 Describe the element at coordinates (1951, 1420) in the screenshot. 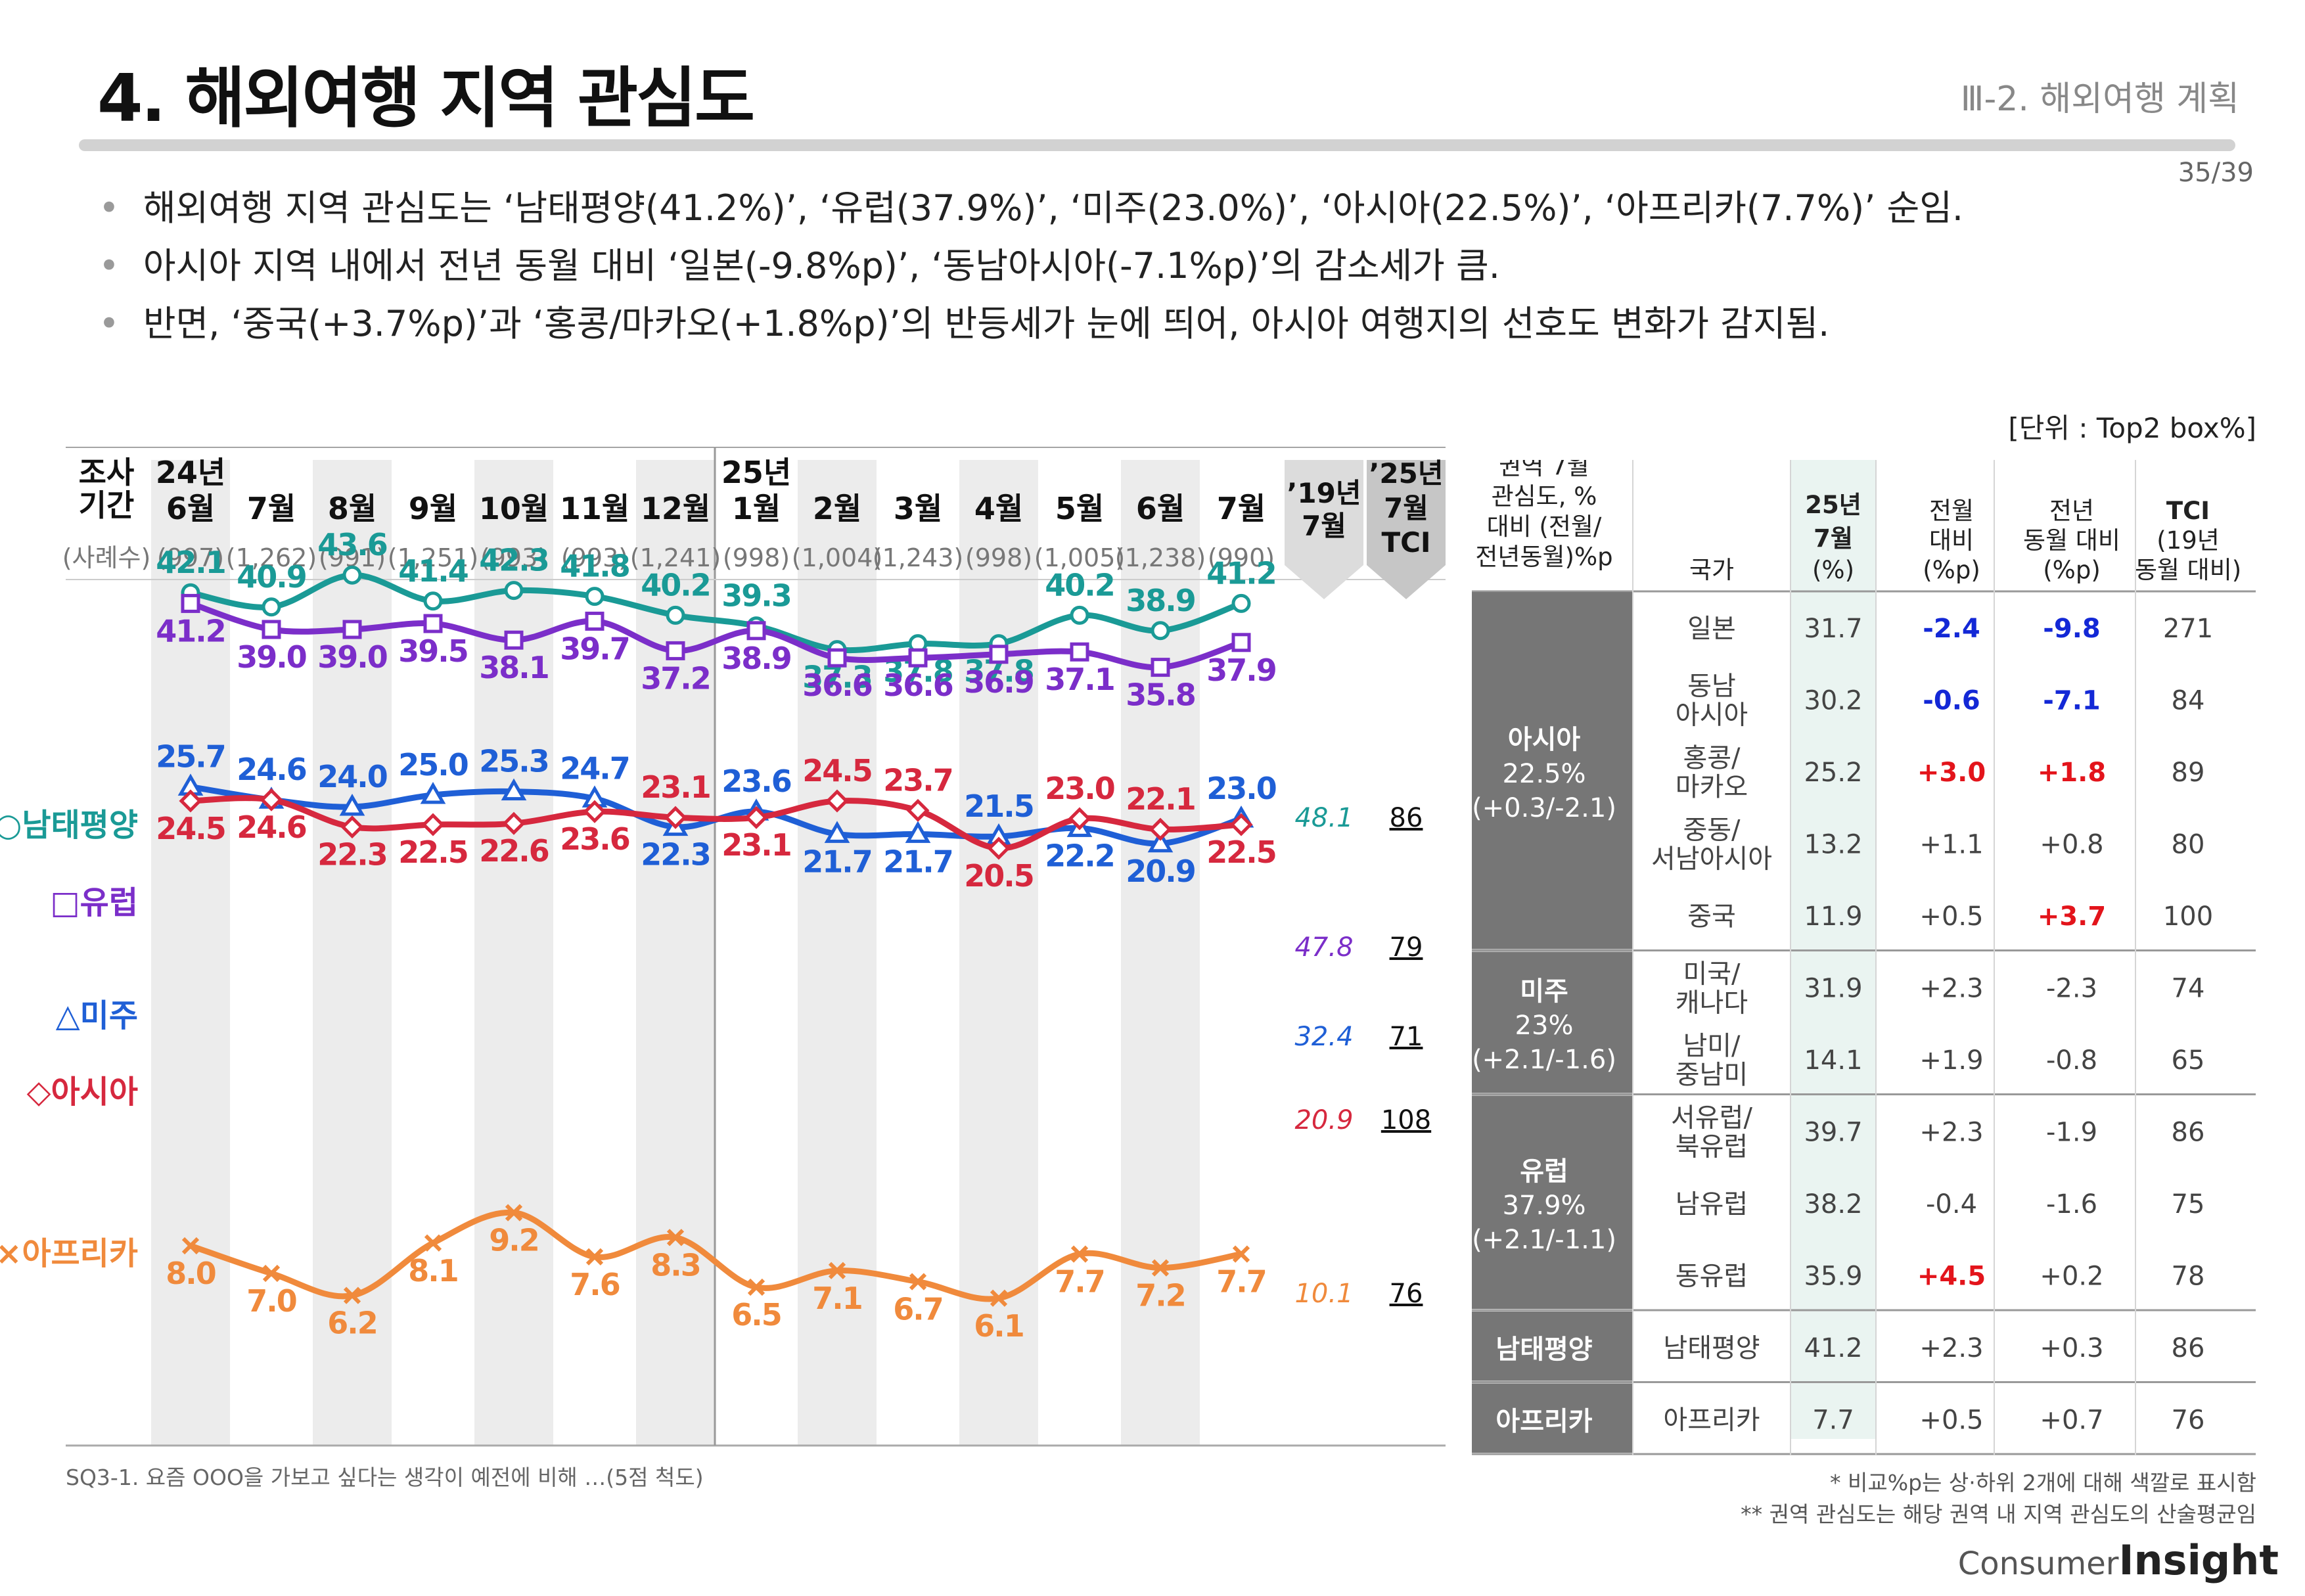

I see `mom-change: +0.5` at that location.